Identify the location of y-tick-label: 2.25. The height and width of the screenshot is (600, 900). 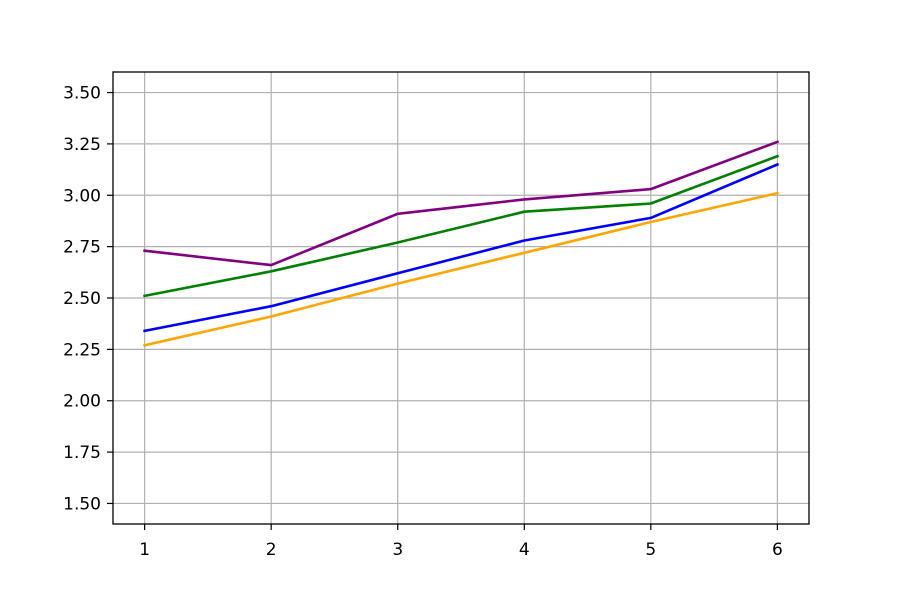
(82, 350).